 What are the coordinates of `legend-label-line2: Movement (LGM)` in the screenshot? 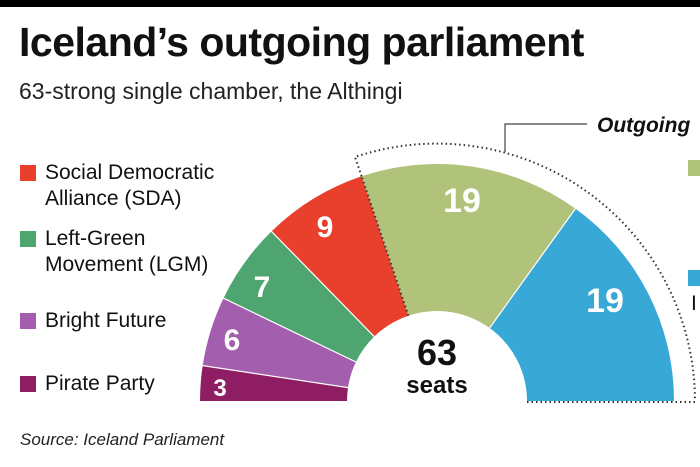 It's located at (127, 264).